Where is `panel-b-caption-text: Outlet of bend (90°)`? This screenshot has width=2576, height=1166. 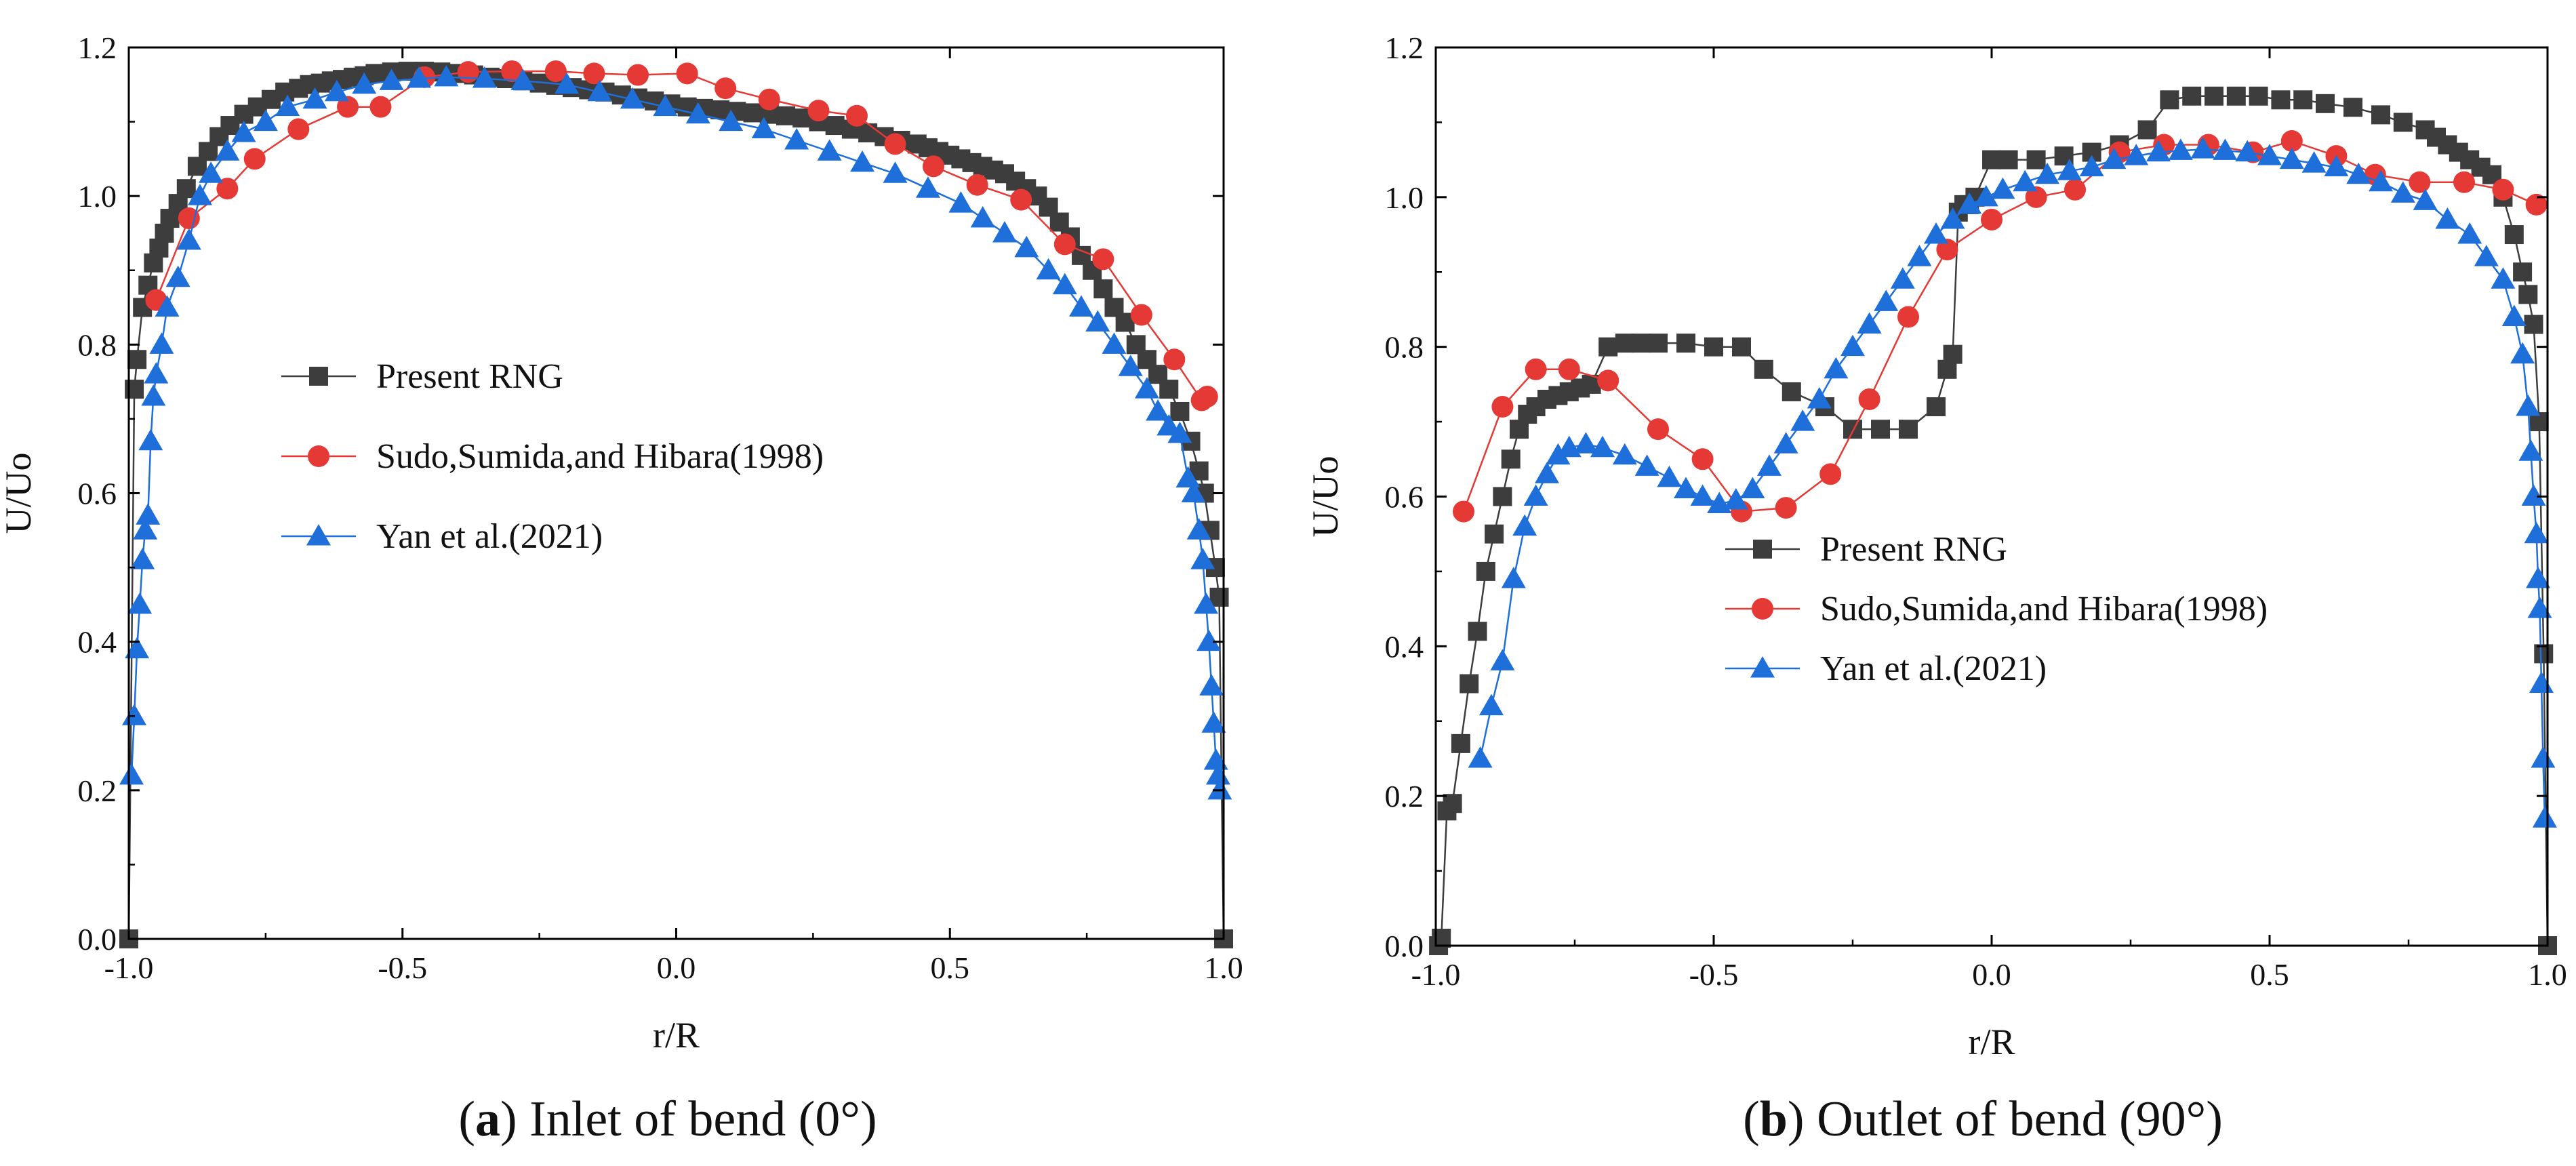
panel-b-caption-text: Outlet of bend (90°) is located at coordinates (2014, 1119).